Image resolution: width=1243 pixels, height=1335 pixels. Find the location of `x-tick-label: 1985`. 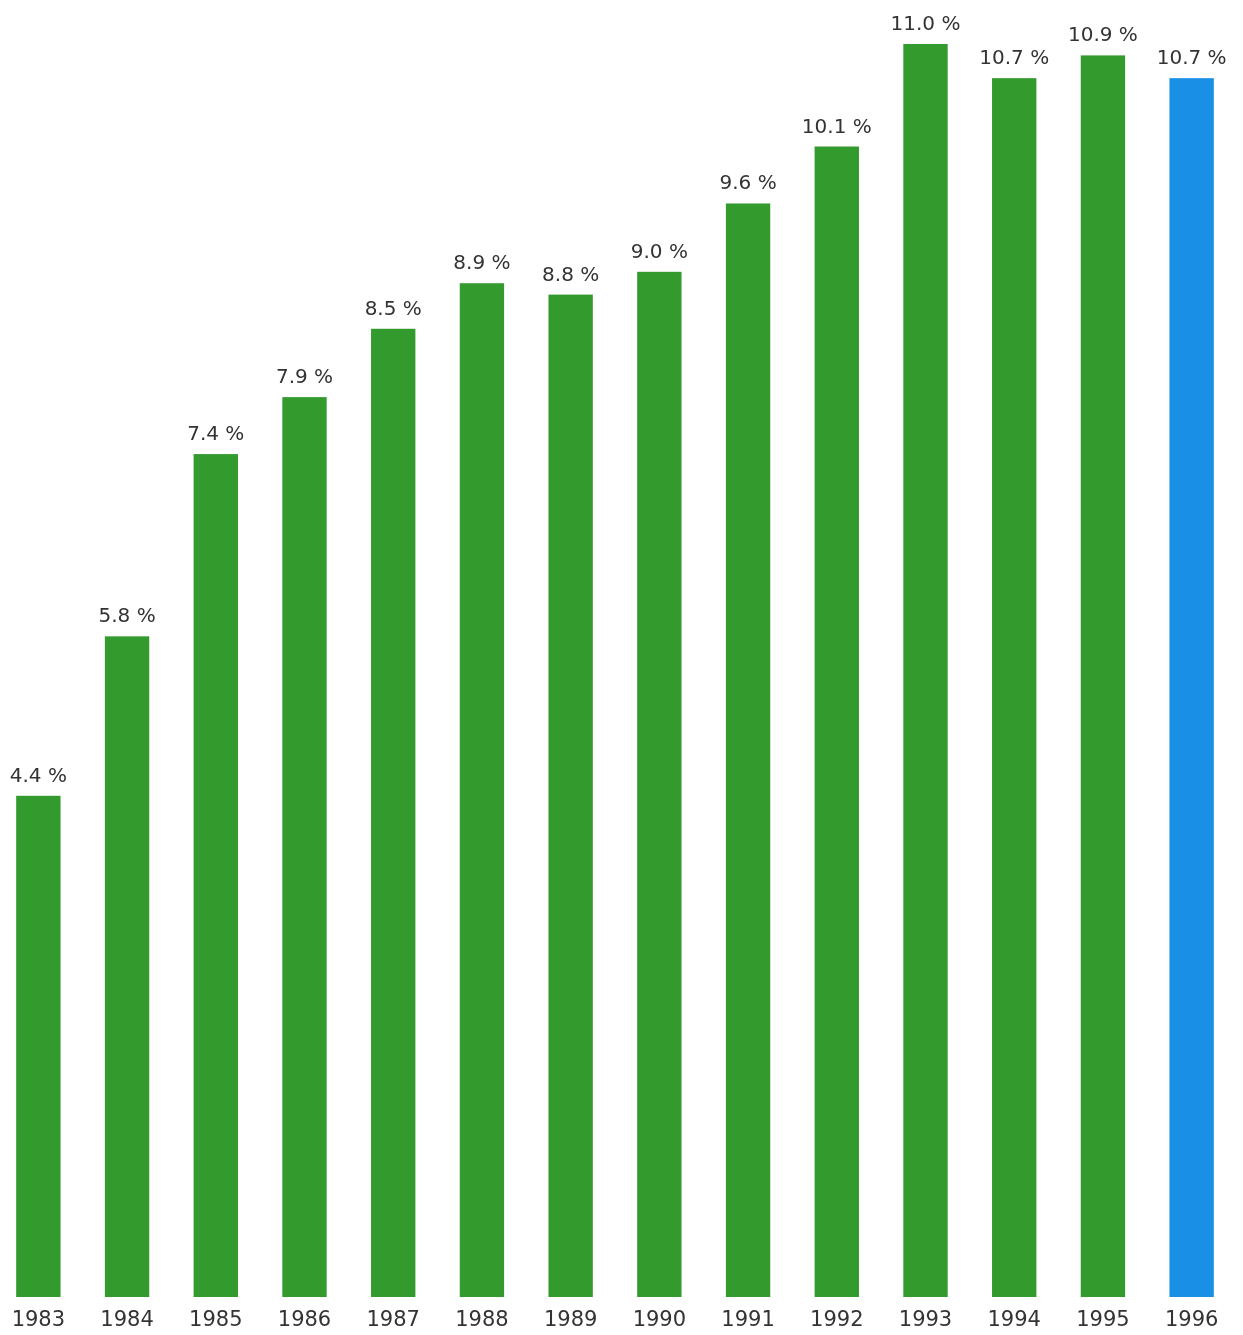

x-tick-label: 1985 is located at coordinates (216, 1318).